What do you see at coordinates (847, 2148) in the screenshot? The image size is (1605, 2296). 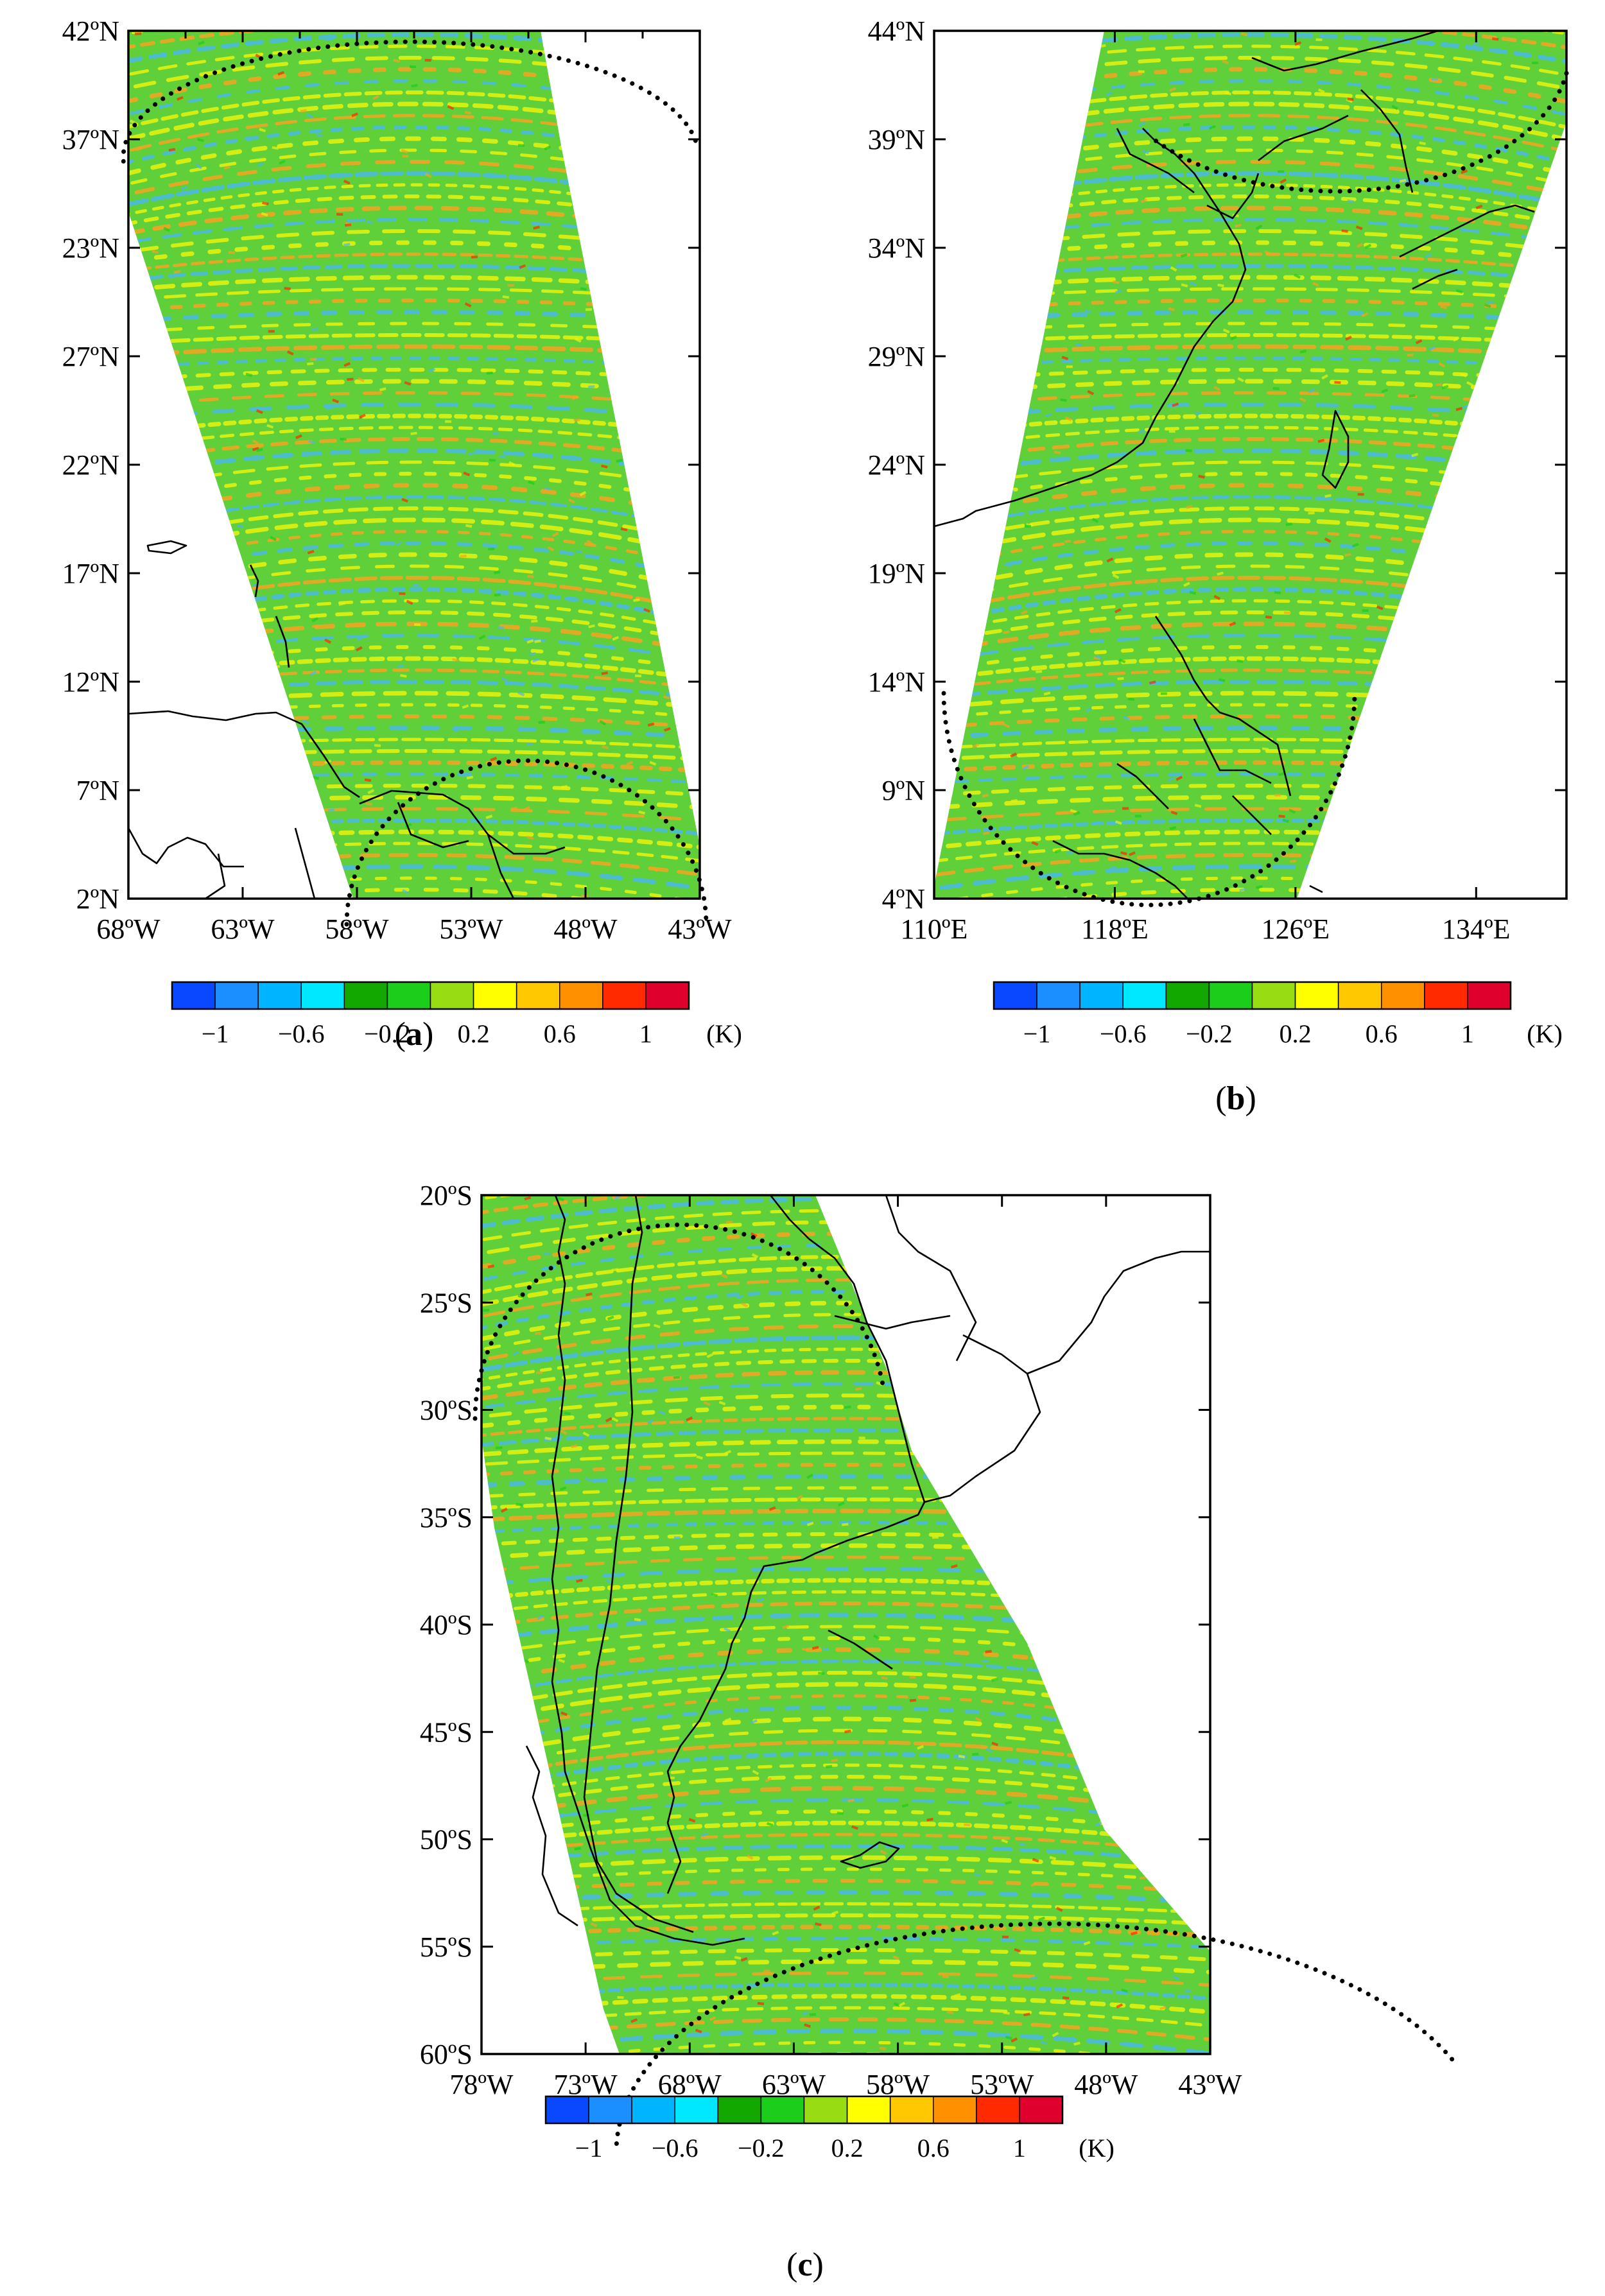 I see `colorbar-tick-label: 0.2` at bounding box center [847, 2148].